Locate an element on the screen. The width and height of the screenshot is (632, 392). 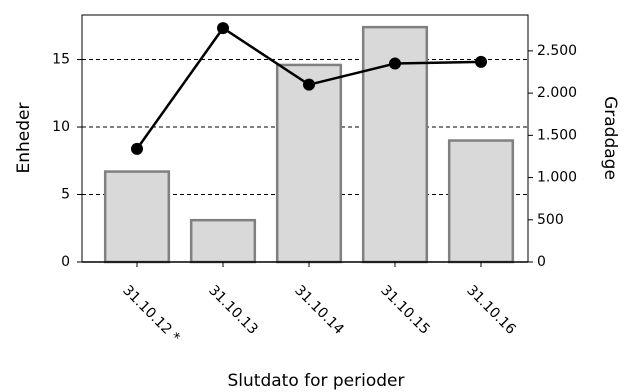
y2-axis-title: Graddage is located at coordinates (610, 138).